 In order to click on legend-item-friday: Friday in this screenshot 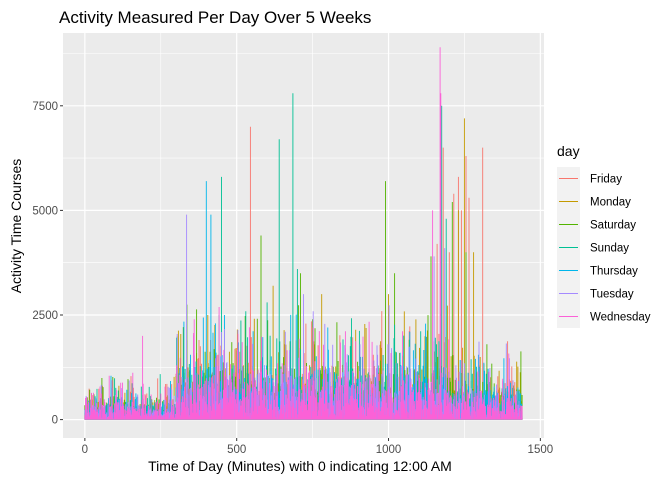, I will do `click(589, 178)`.